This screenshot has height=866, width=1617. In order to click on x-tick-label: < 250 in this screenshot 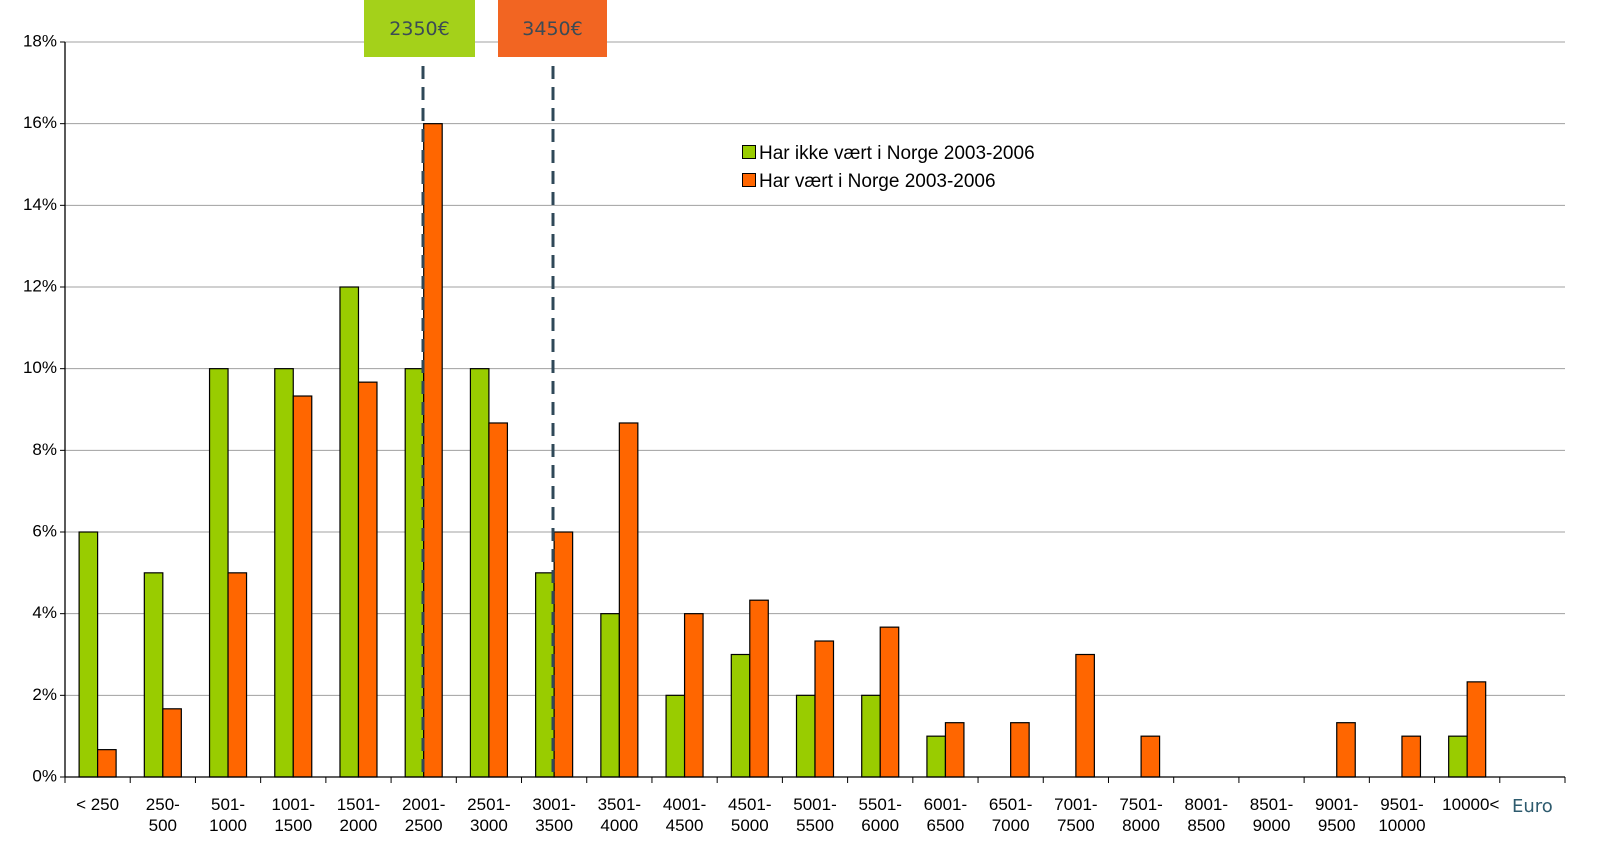, I will do `click(98, 804)`.